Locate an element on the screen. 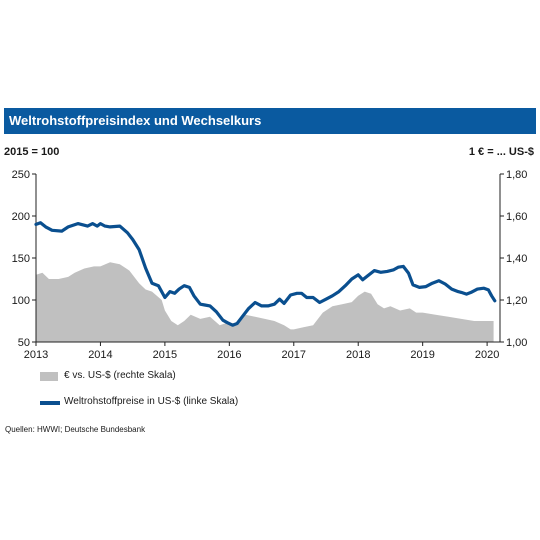 The width and height of the screenshot is (540, 540). x-tick-label: 2013 is located at coordinates (36, 355).